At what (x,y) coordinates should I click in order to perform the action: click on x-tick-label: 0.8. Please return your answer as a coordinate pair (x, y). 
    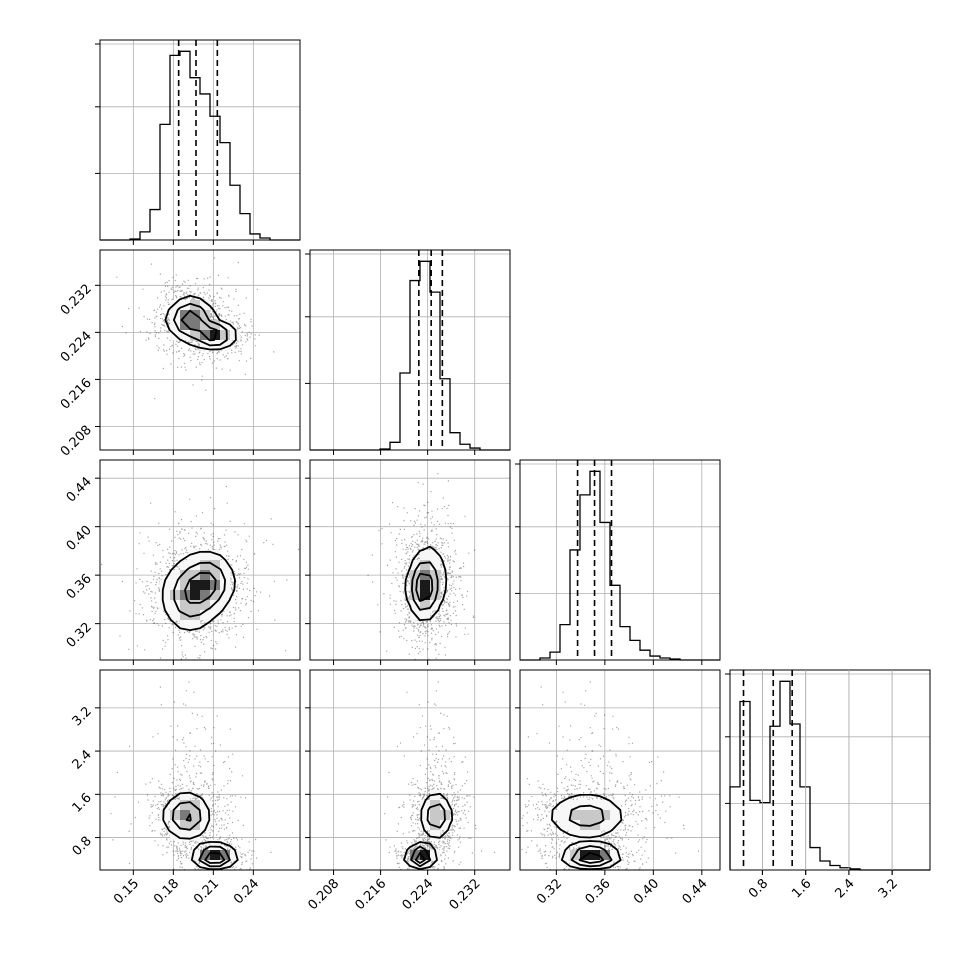
    Looking at the image, I should click on (758, 888).